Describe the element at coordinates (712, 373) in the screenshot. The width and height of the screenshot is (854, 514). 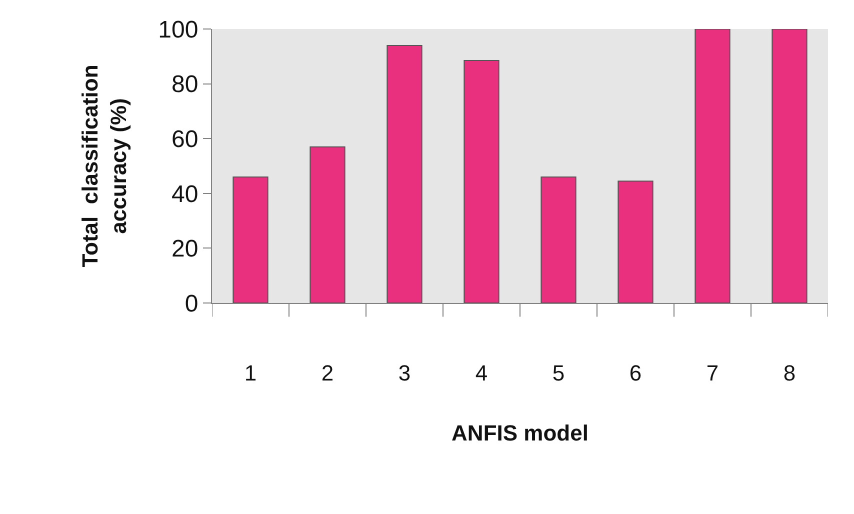
I see `x-tick-label: 7` at that location.